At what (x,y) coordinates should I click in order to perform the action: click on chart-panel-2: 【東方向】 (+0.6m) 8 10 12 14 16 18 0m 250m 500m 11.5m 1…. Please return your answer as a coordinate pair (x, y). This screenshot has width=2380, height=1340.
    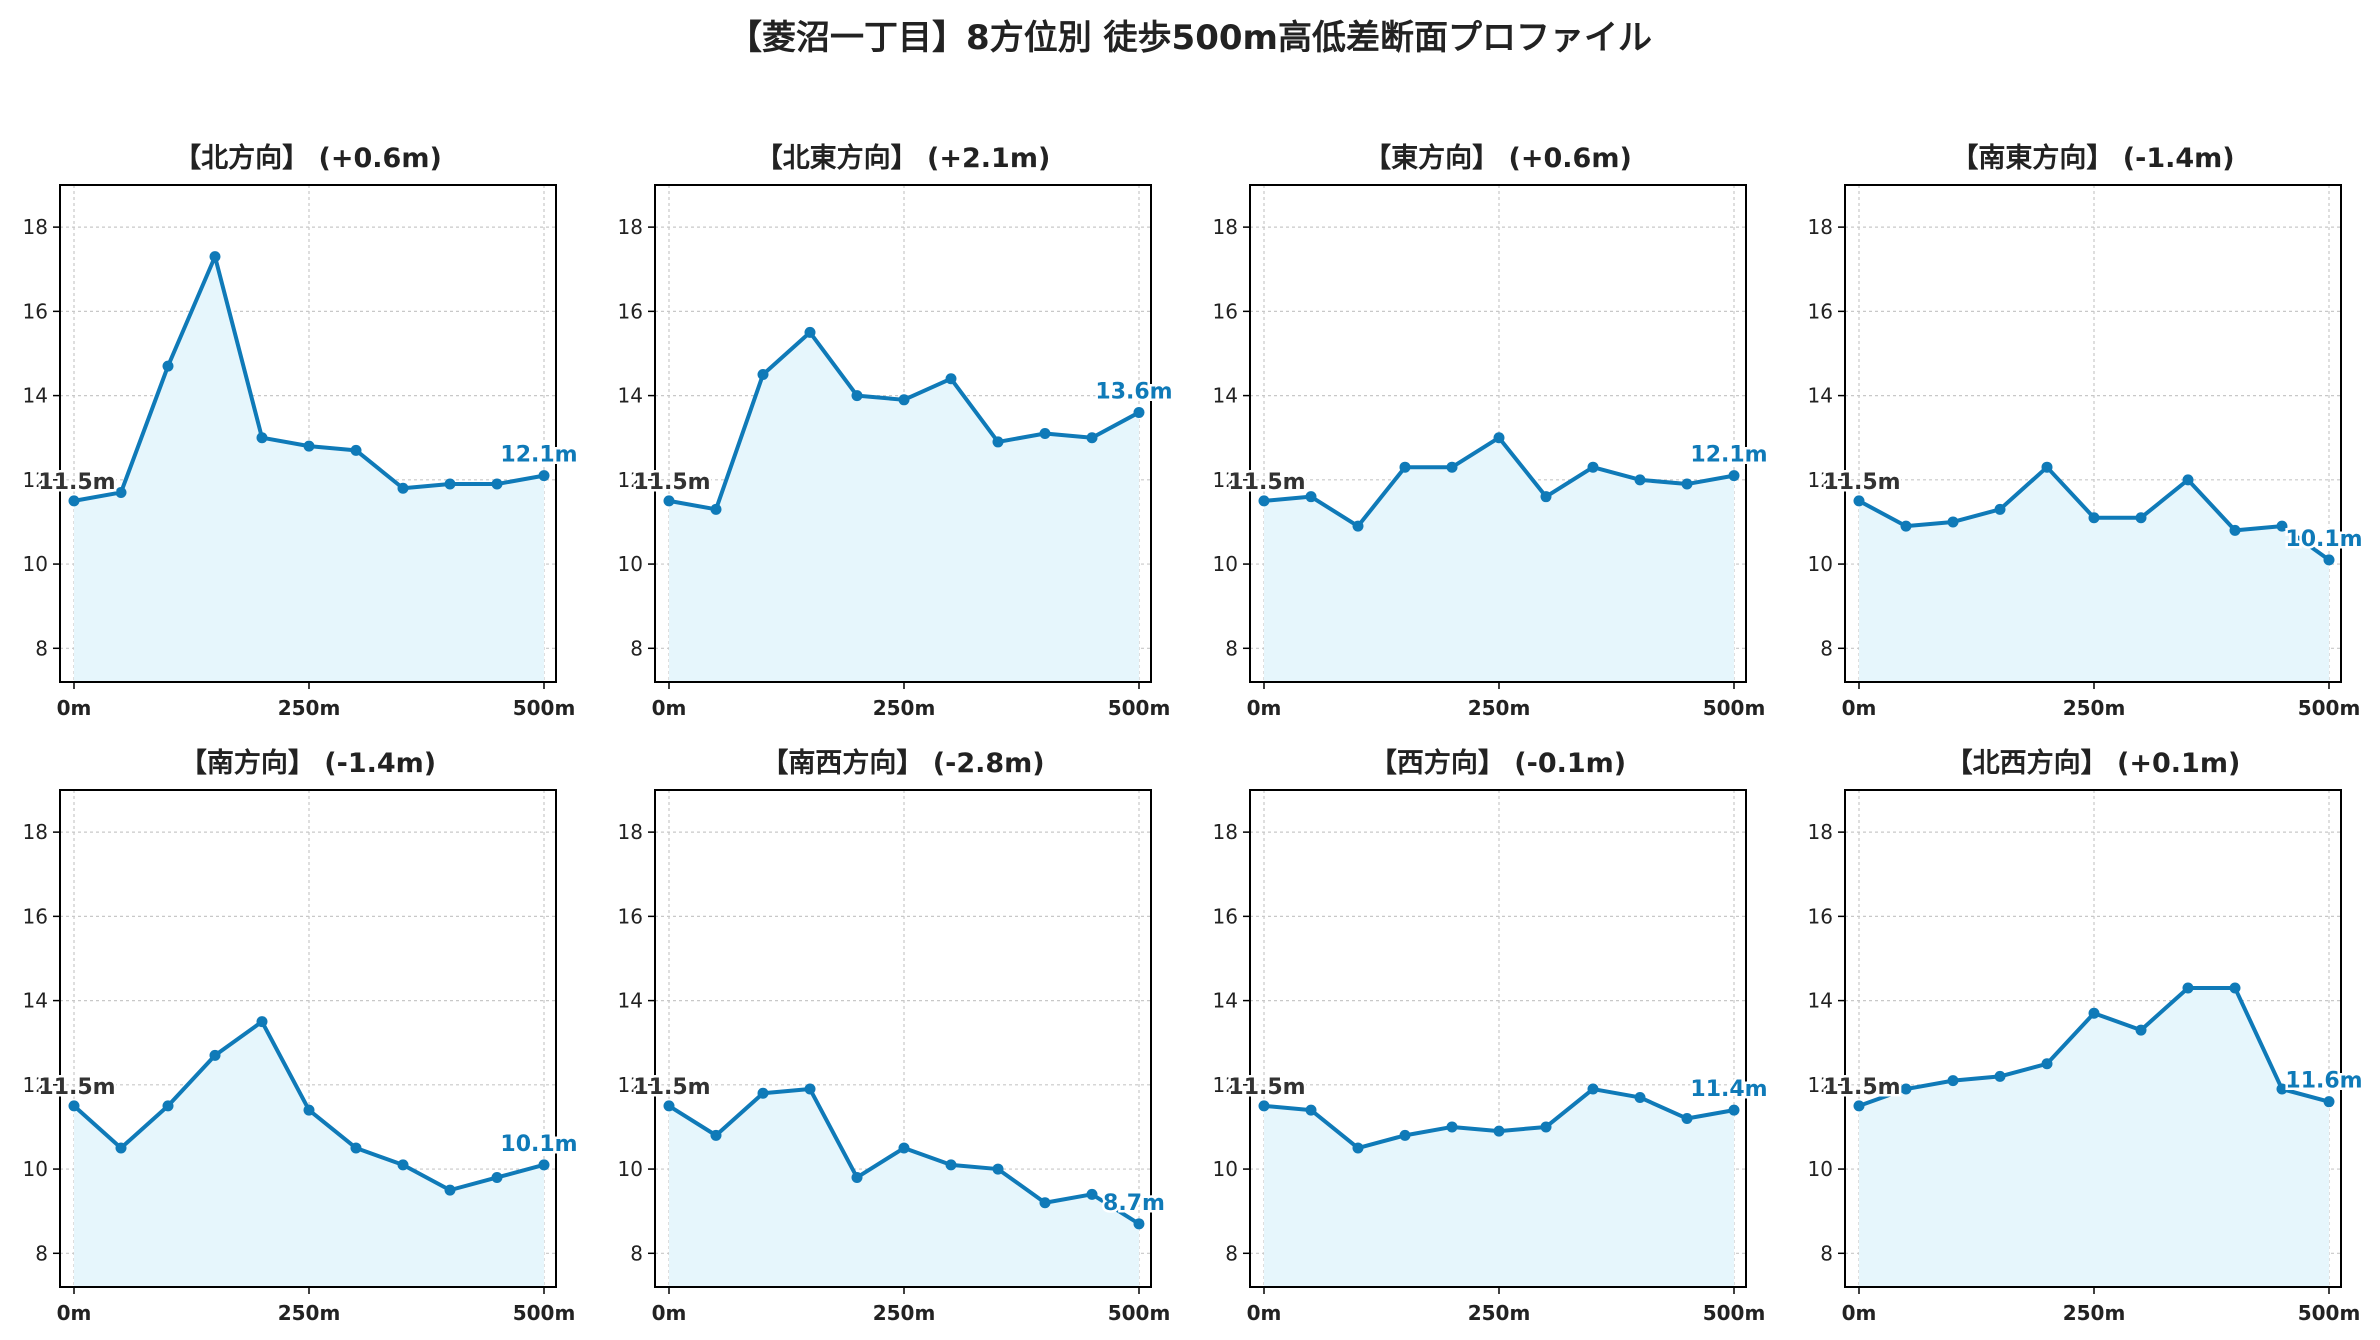
    Looking at the image, I should click on (1492, 431).